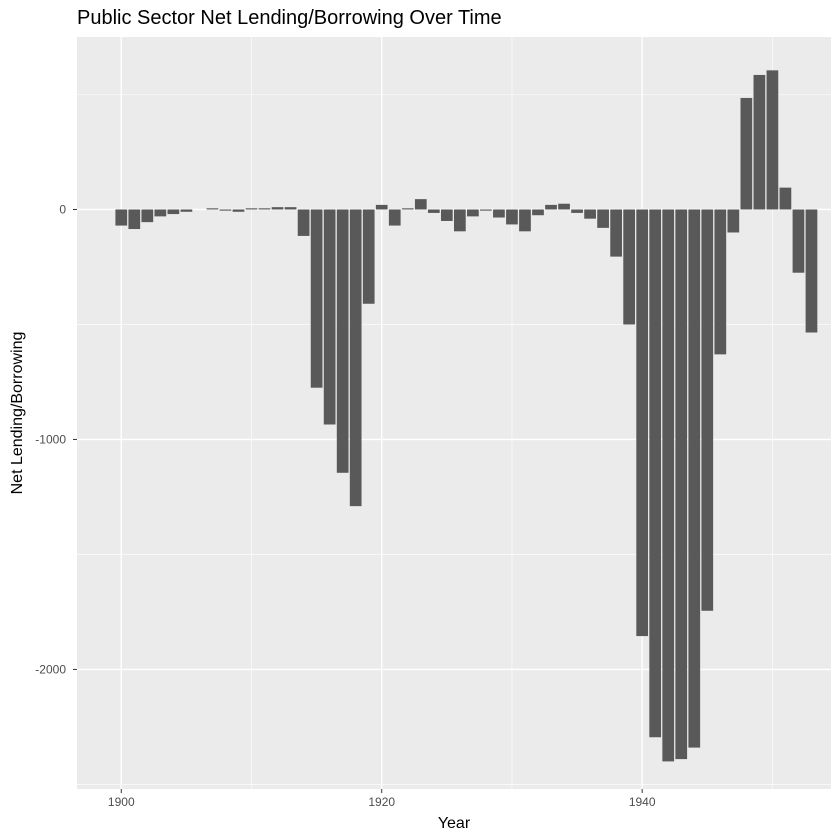 This screenshot has height=840, width=840. What do you see at coordinates (50, 669) in the screenshot?
I see `y-tick-label: -2000` at bounding box center [50, 669].